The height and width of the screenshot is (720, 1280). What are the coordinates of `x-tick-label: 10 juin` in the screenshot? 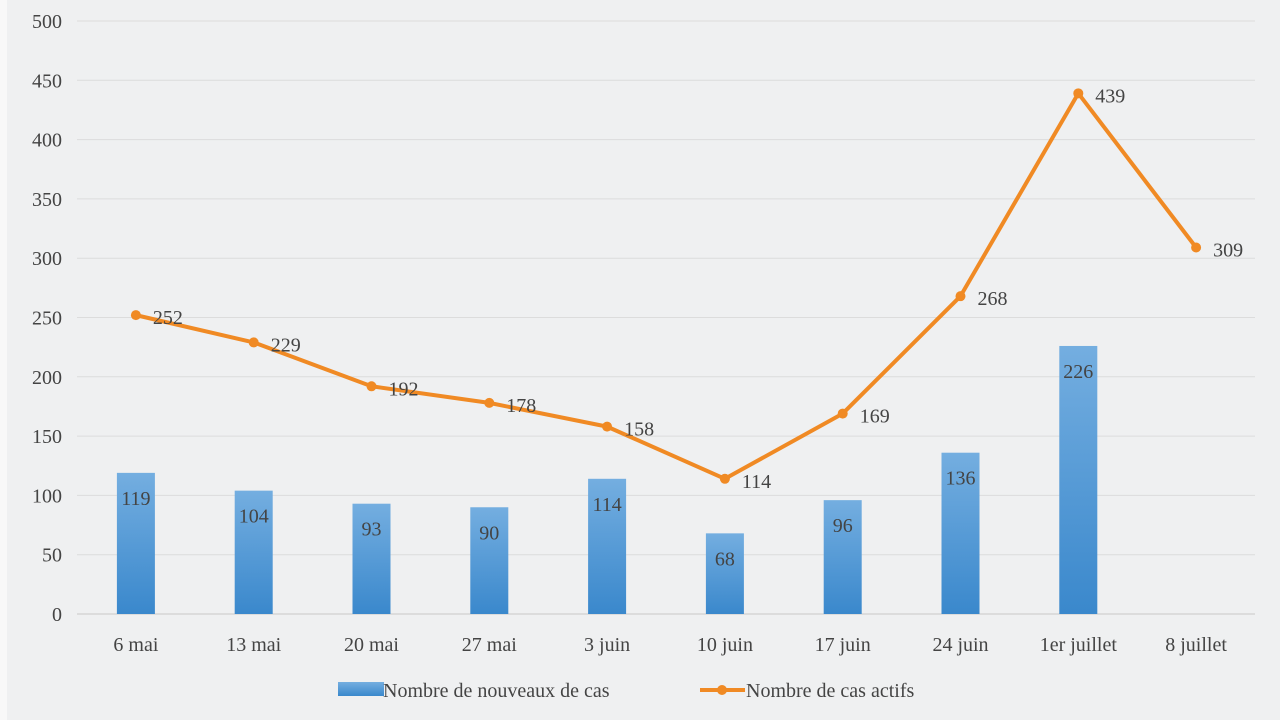 It's located at (725, 645).